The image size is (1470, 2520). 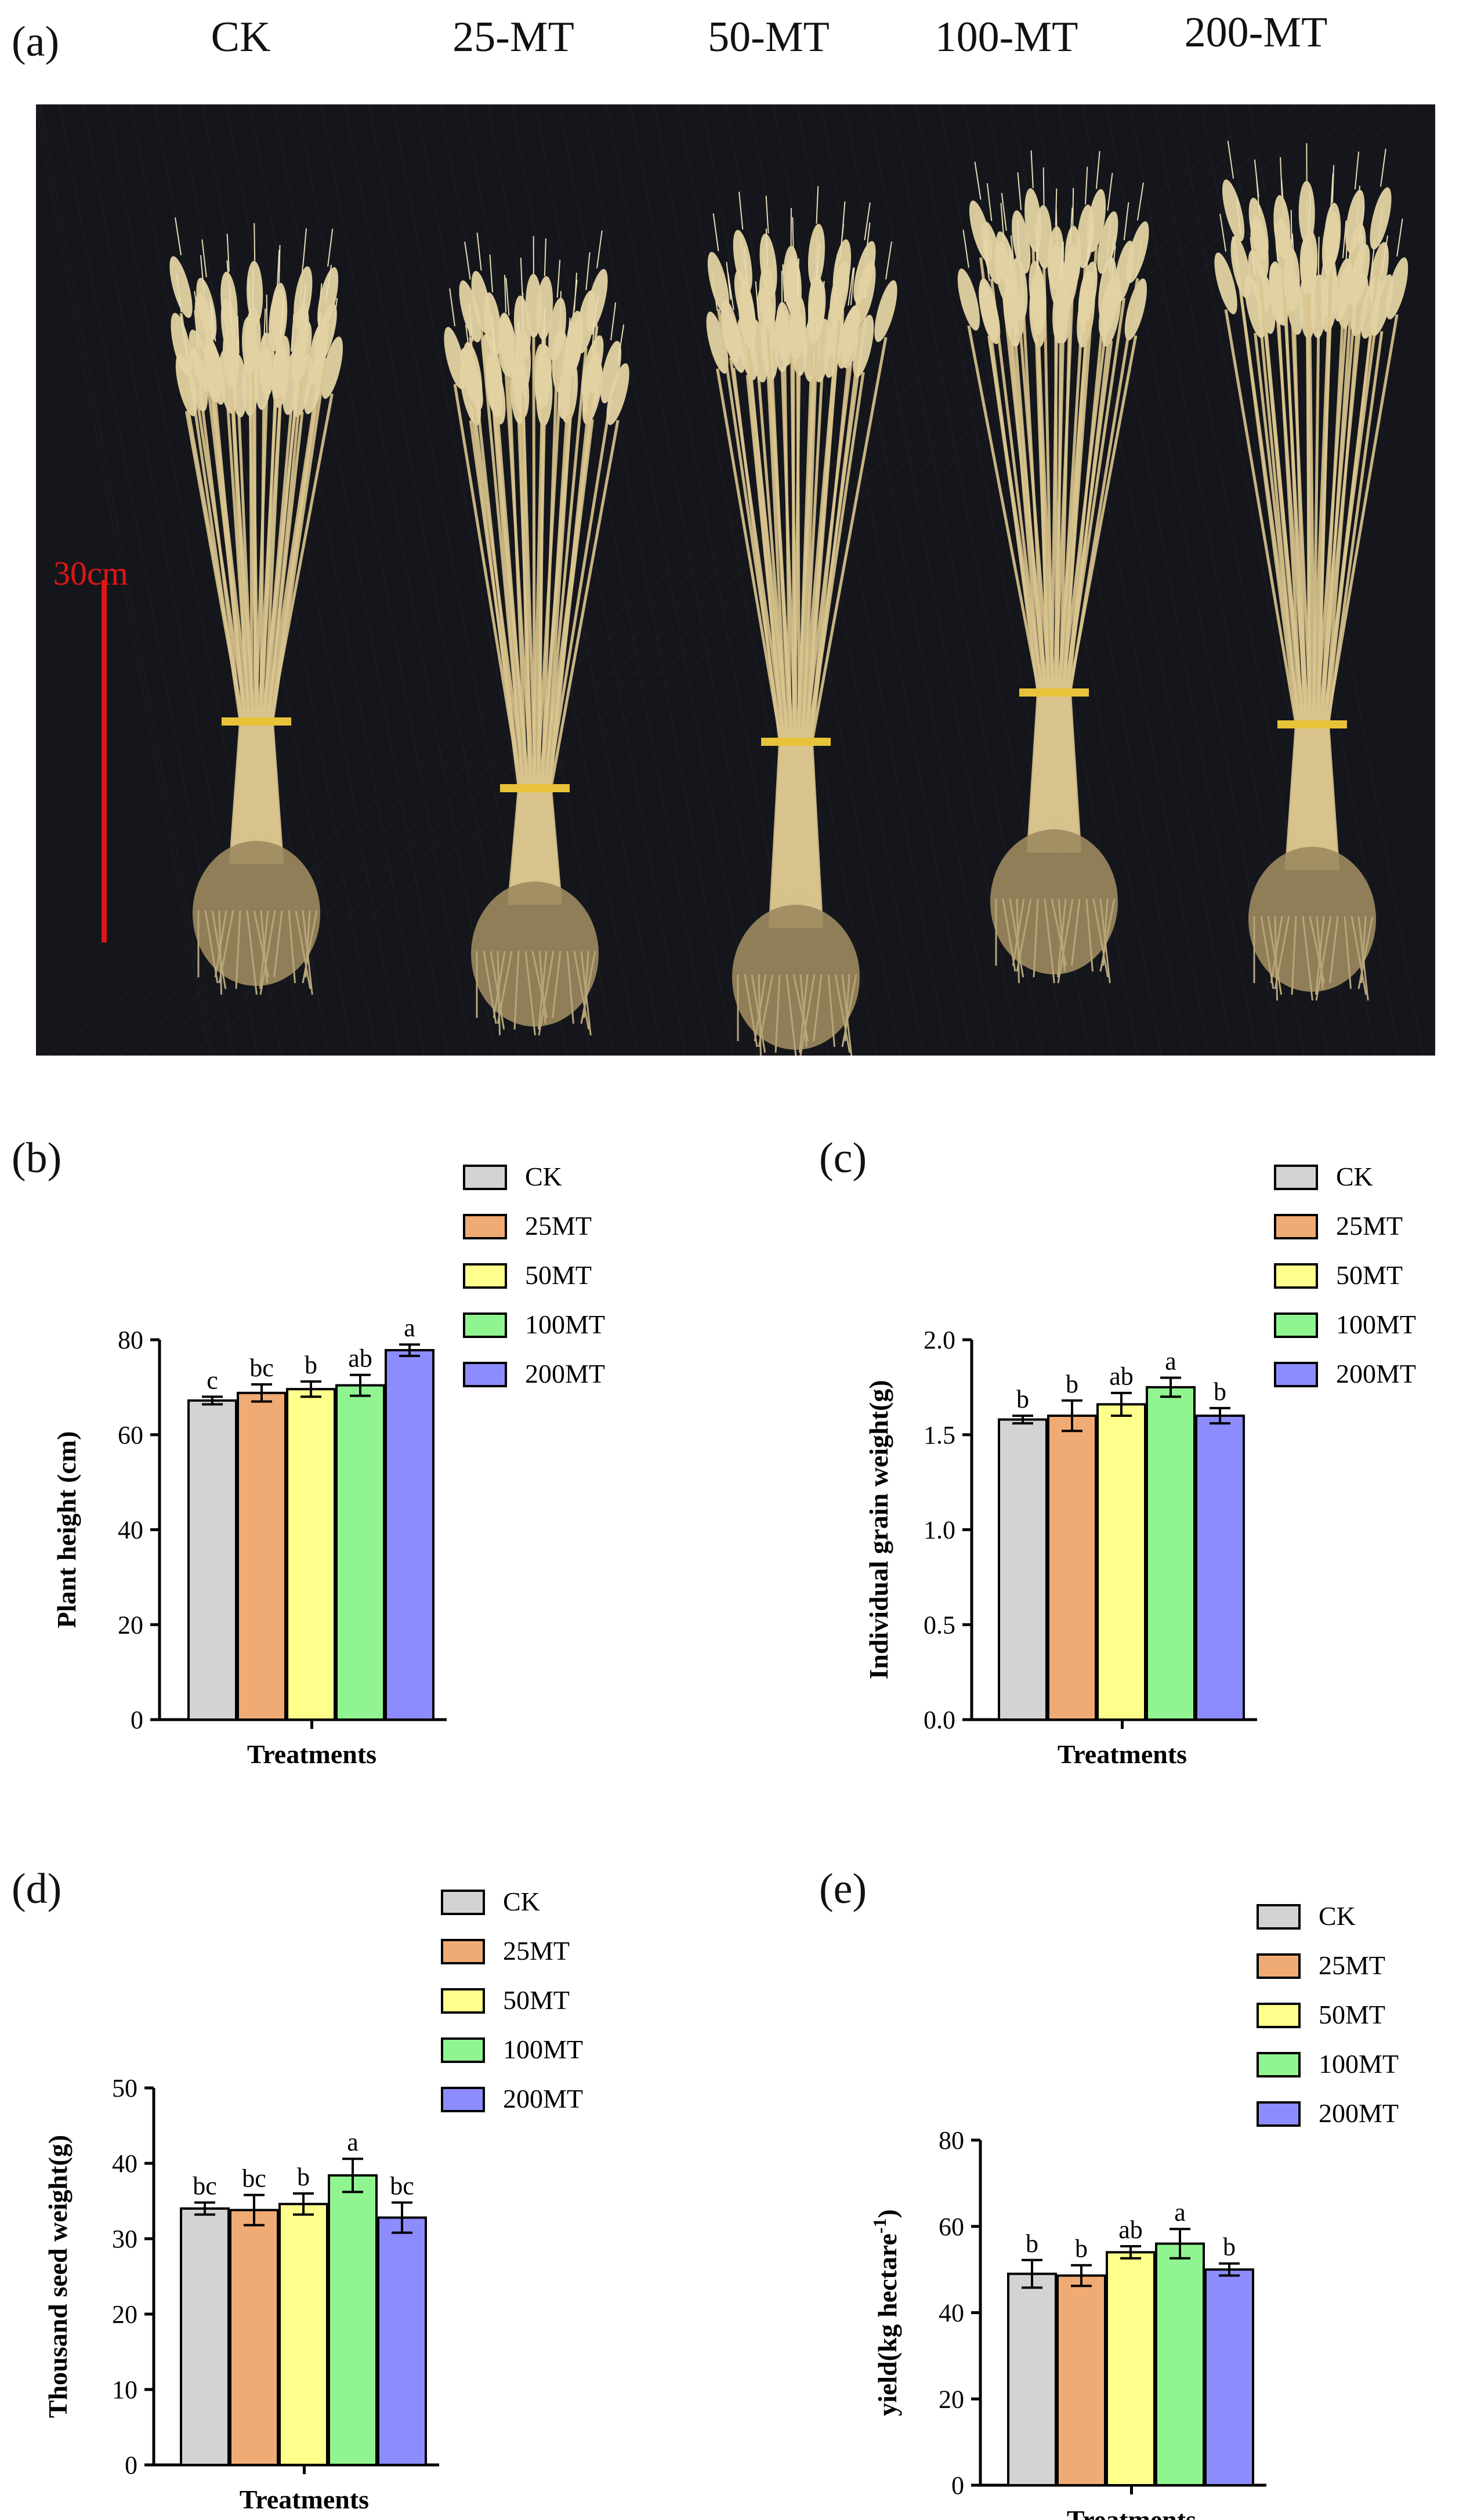 I want to click on y-axis-title: Individual grain weight(g), so click(x=878, y=1529).